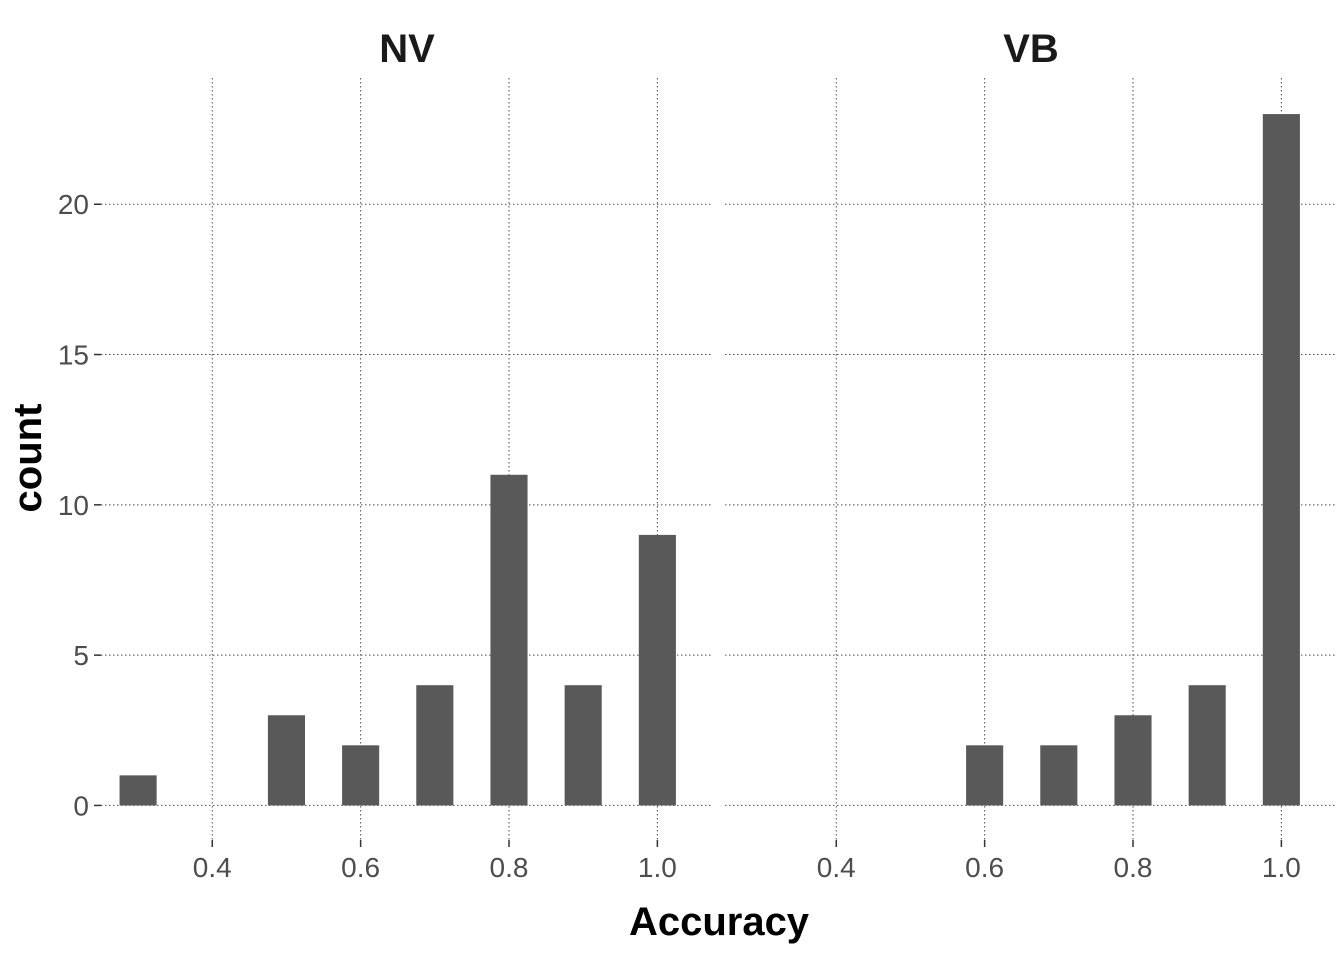  Describe the element at coordinates (138, 790) in the screenshot. I see `bar-nv-0.3` at that location.